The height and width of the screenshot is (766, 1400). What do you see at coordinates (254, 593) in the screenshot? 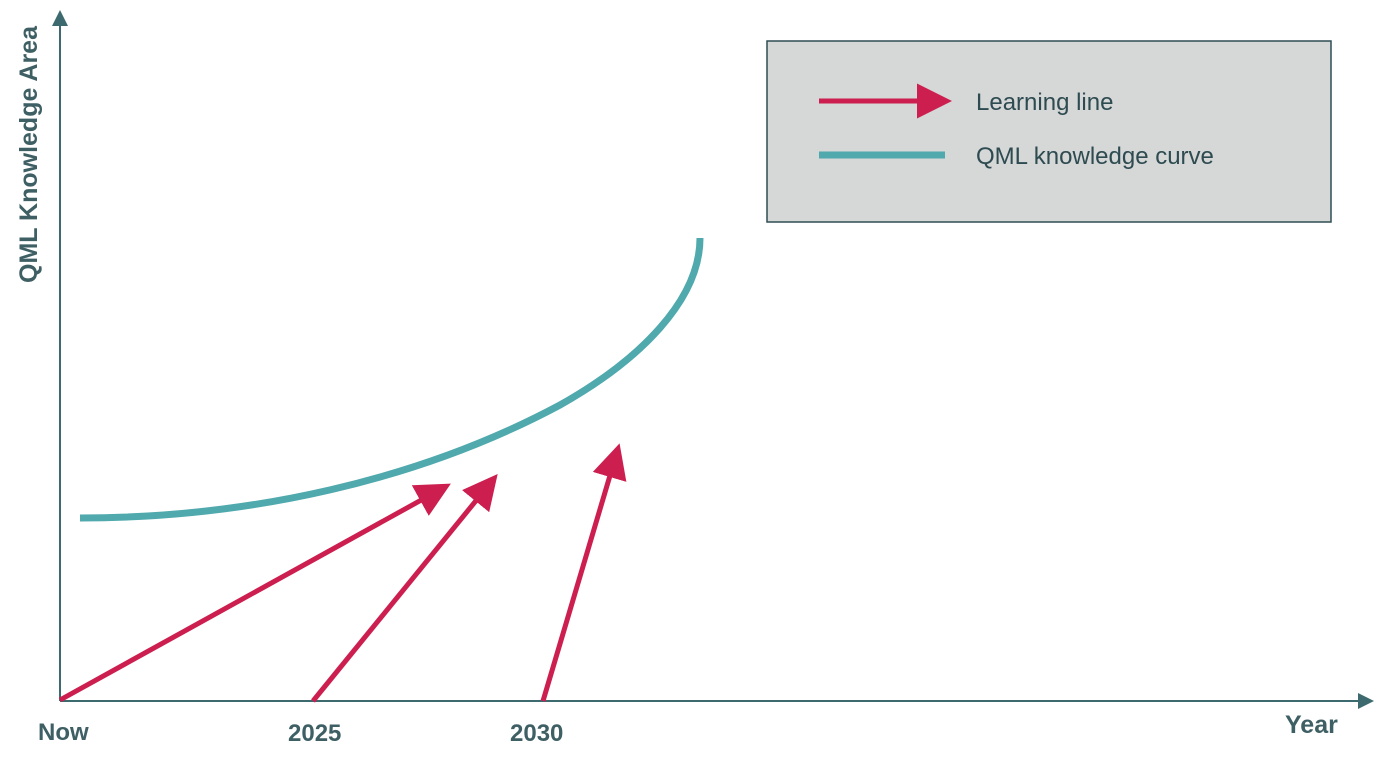
I see `learning-line-now` at bounding box center [254, 593].